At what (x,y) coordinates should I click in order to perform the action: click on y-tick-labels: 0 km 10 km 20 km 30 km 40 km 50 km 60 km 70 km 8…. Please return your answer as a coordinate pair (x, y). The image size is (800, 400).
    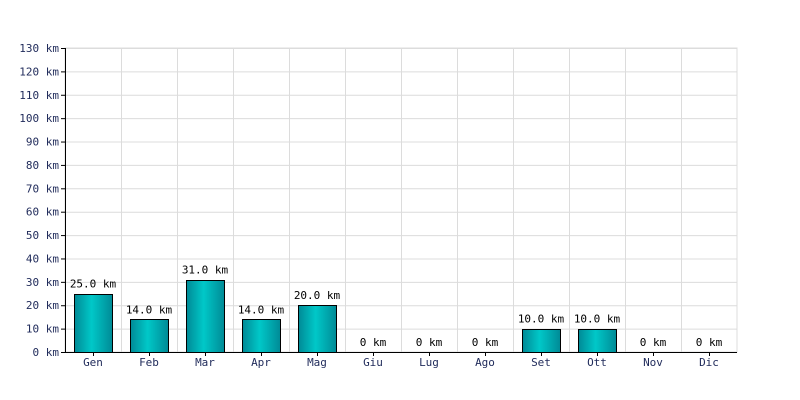
    Looking at the image, I should click on (39, 200).